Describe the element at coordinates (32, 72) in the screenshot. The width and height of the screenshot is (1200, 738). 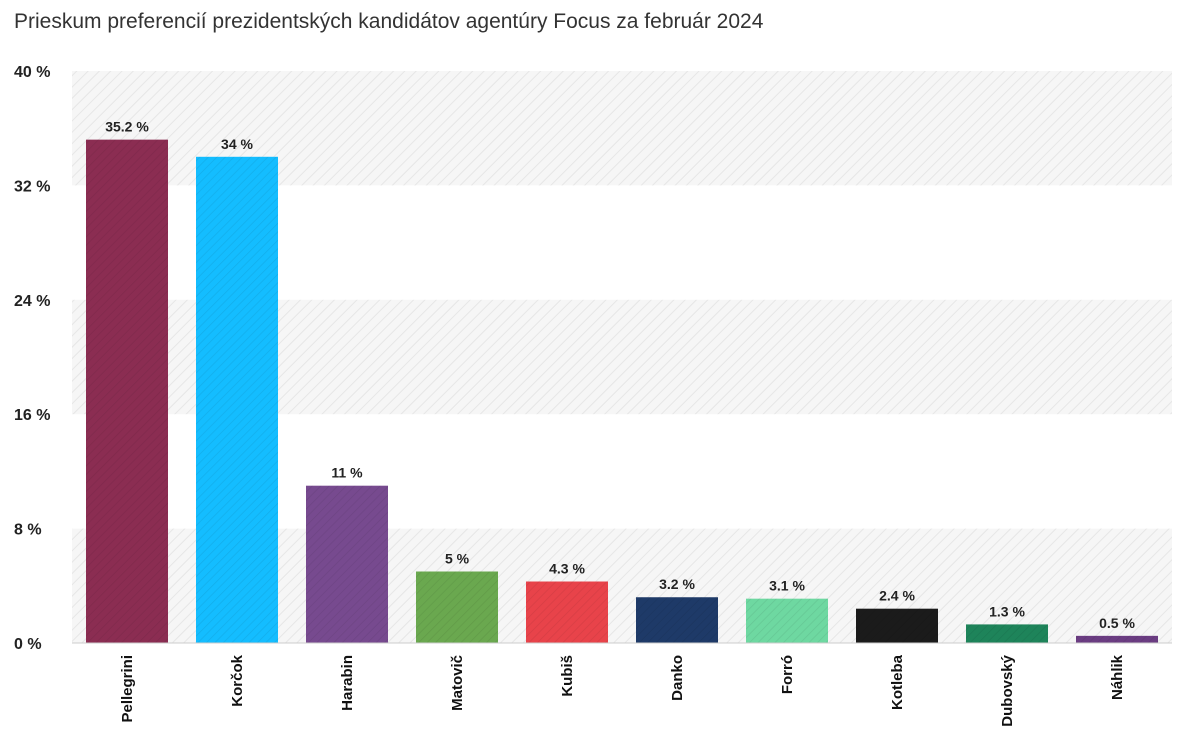
I see `y-tick-label: 40 %` at that location.